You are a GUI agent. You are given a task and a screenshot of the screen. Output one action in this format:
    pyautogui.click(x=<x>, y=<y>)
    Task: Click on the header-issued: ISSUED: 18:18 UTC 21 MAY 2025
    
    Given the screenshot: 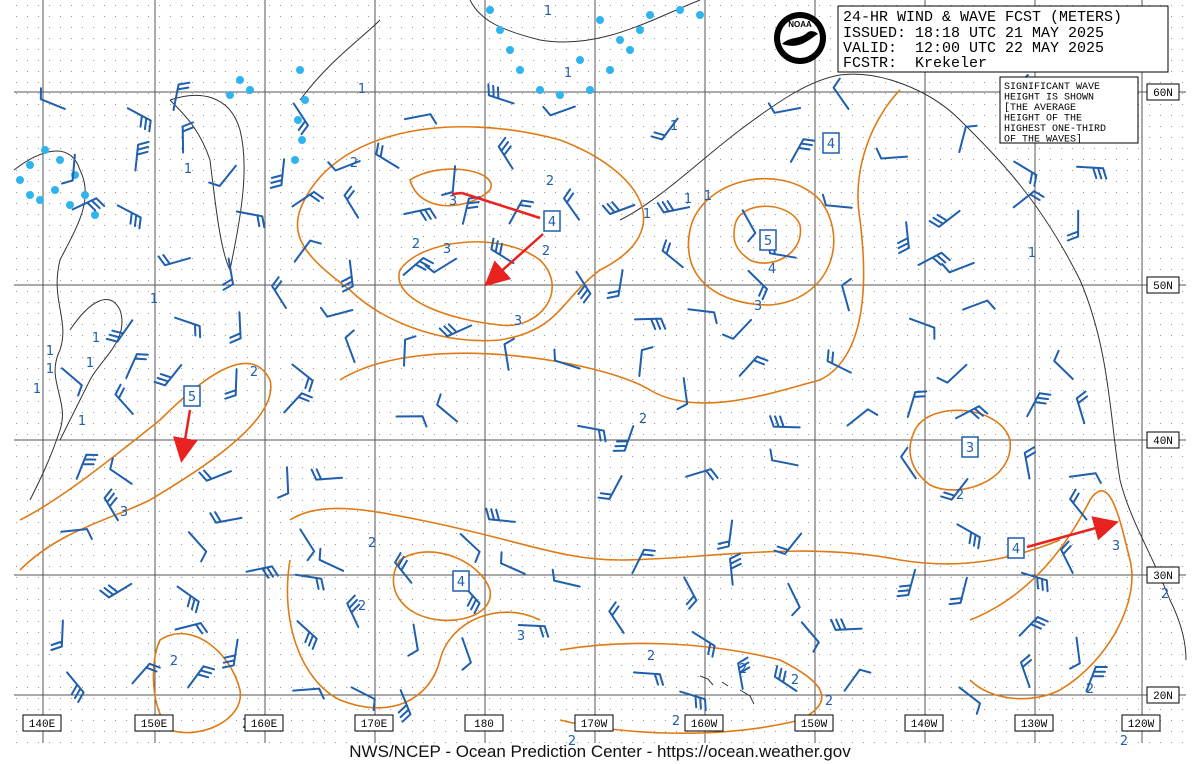 What is the action you would take?
    pyautogui.click(x=973, y=33)
    